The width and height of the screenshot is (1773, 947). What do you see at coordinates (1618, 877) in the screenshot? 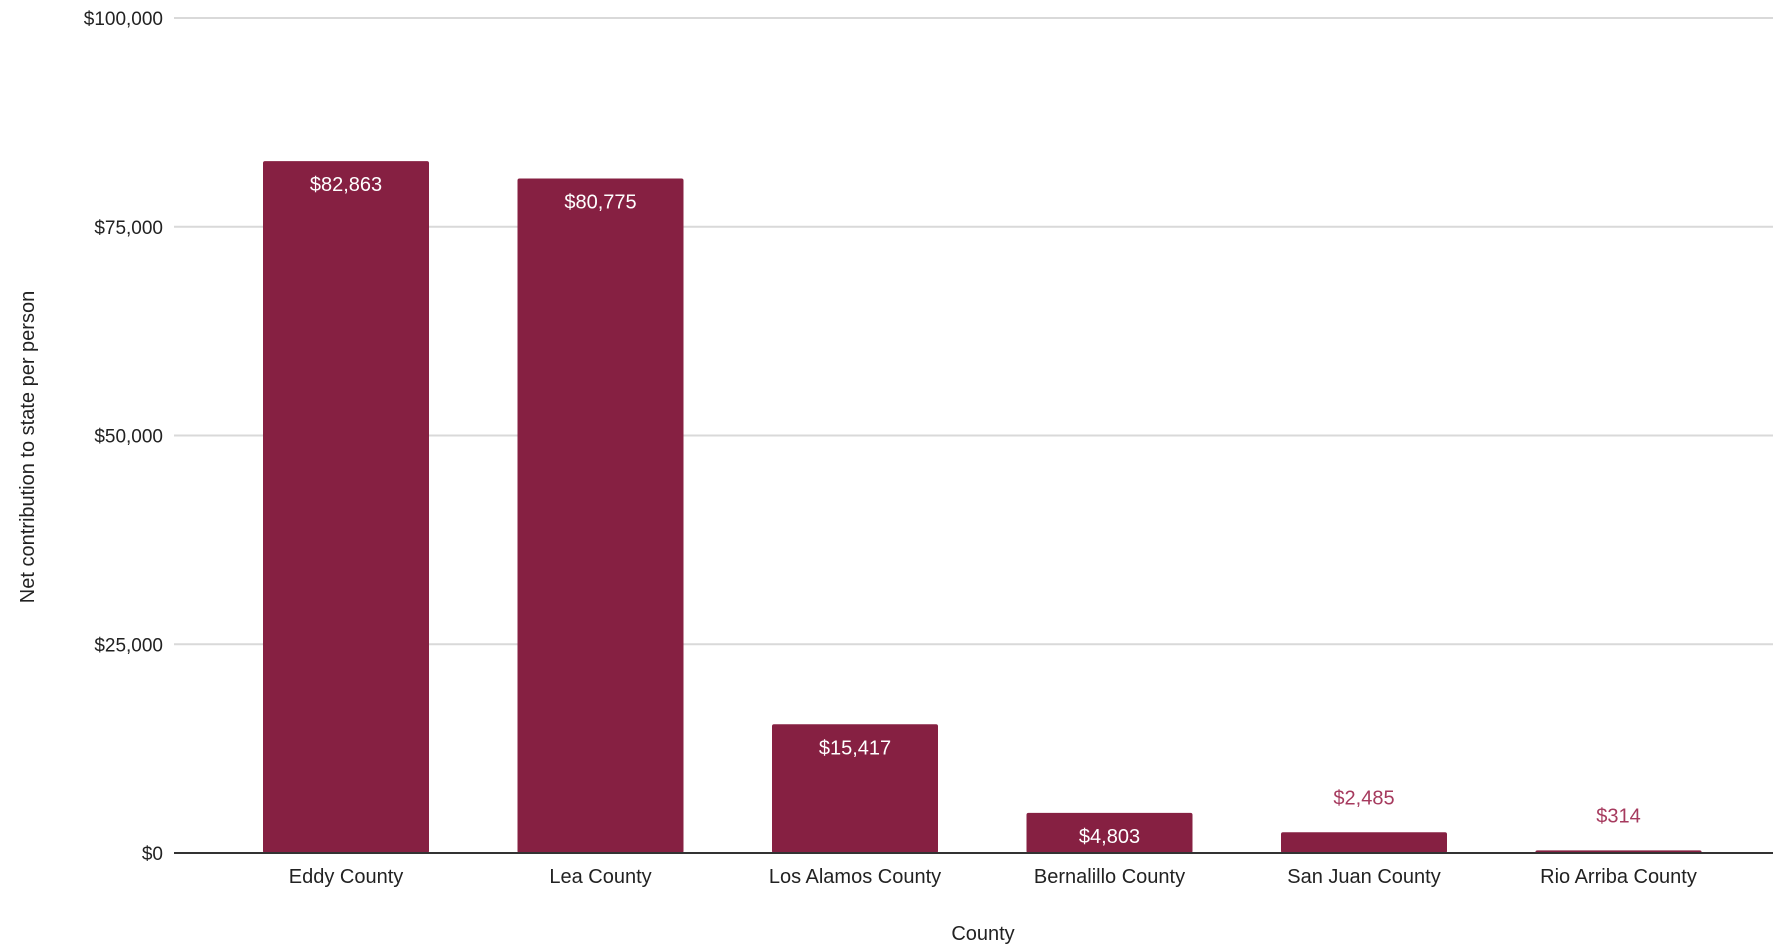
I see `x-category-label: Rio Arriba County` at bounding box center [1618, 877].